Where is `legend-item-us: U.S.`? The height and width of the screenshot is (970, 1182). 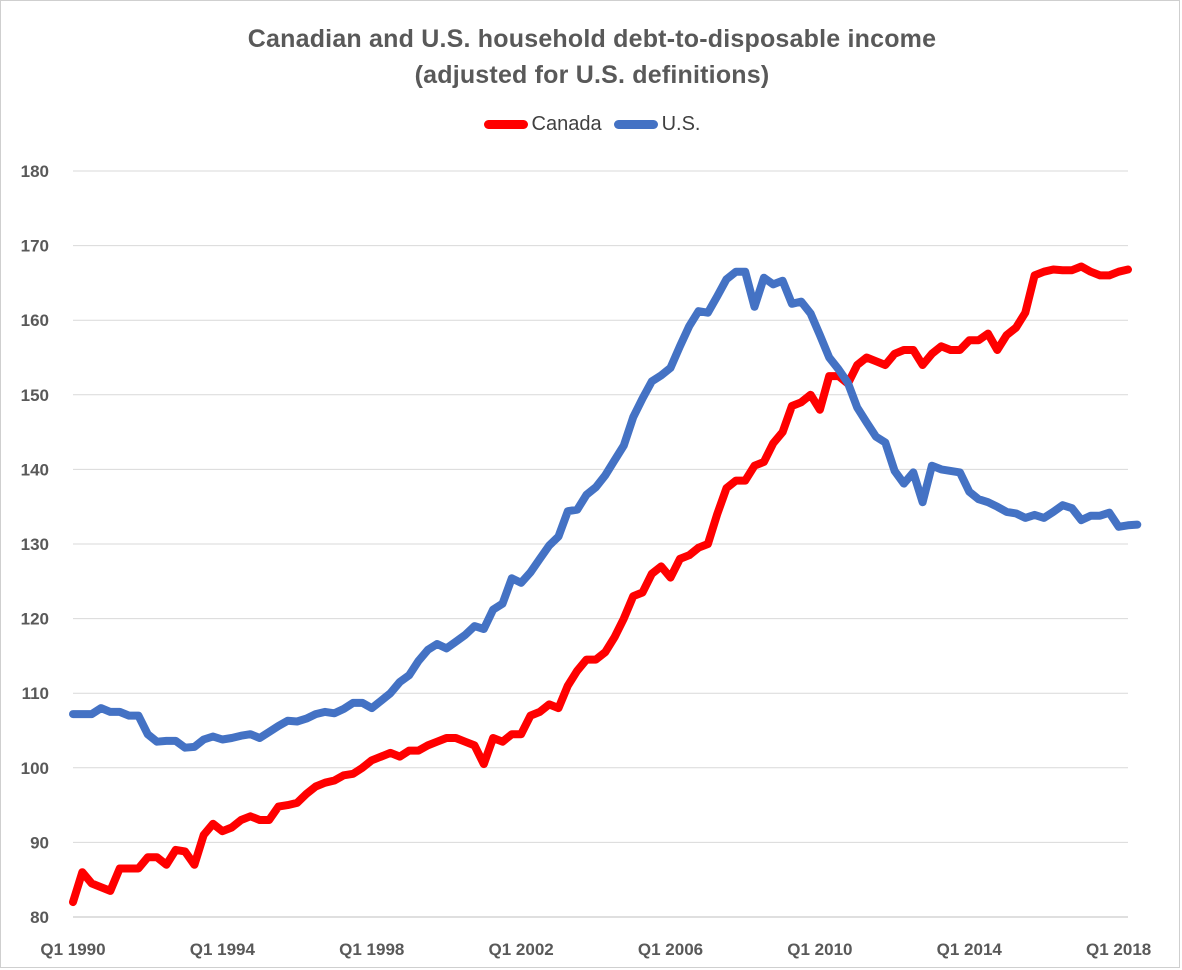 legend-item-us: U.S. is located at coordinates (657, 124).